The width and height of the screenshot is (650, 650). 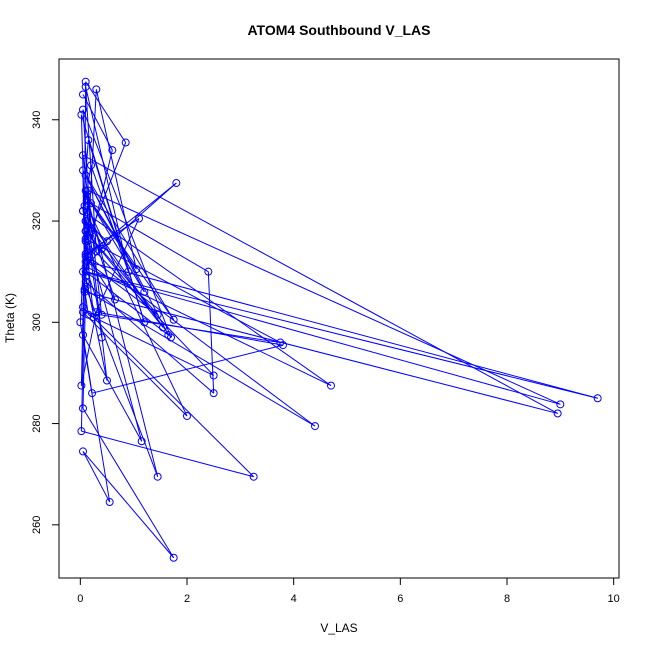 I want to click on x-tick-label: 6, so click(x=400, y=599).